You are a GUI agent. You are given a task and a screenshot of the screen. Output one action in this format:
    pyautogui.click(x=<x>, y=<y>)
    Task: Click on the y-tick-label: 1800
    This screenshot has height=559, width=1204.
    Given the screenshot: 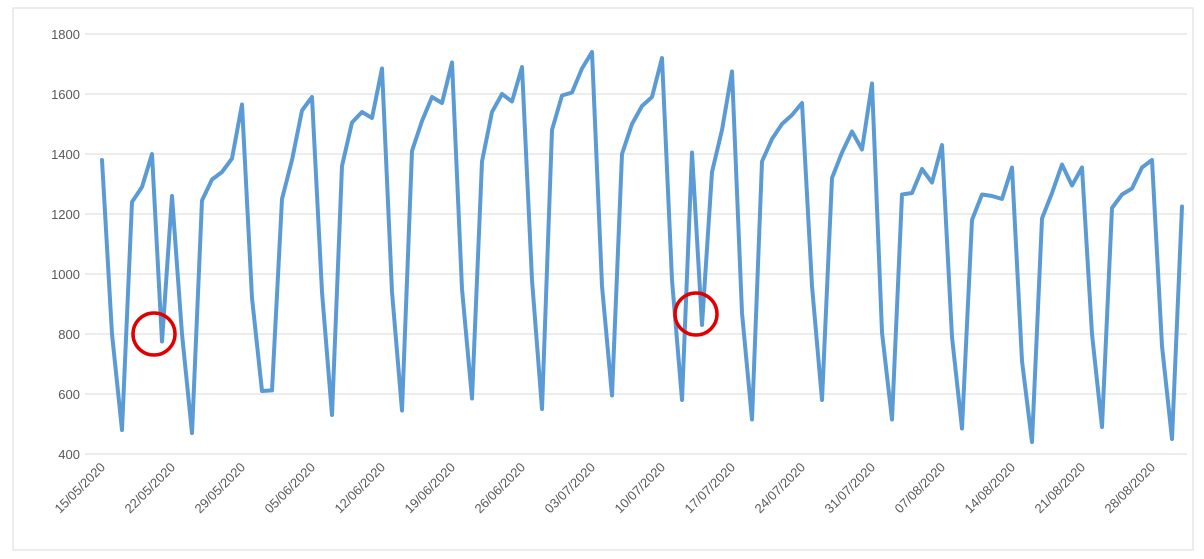 What is the action you would take?
    pyautogui.click(x=65, y=34)
    